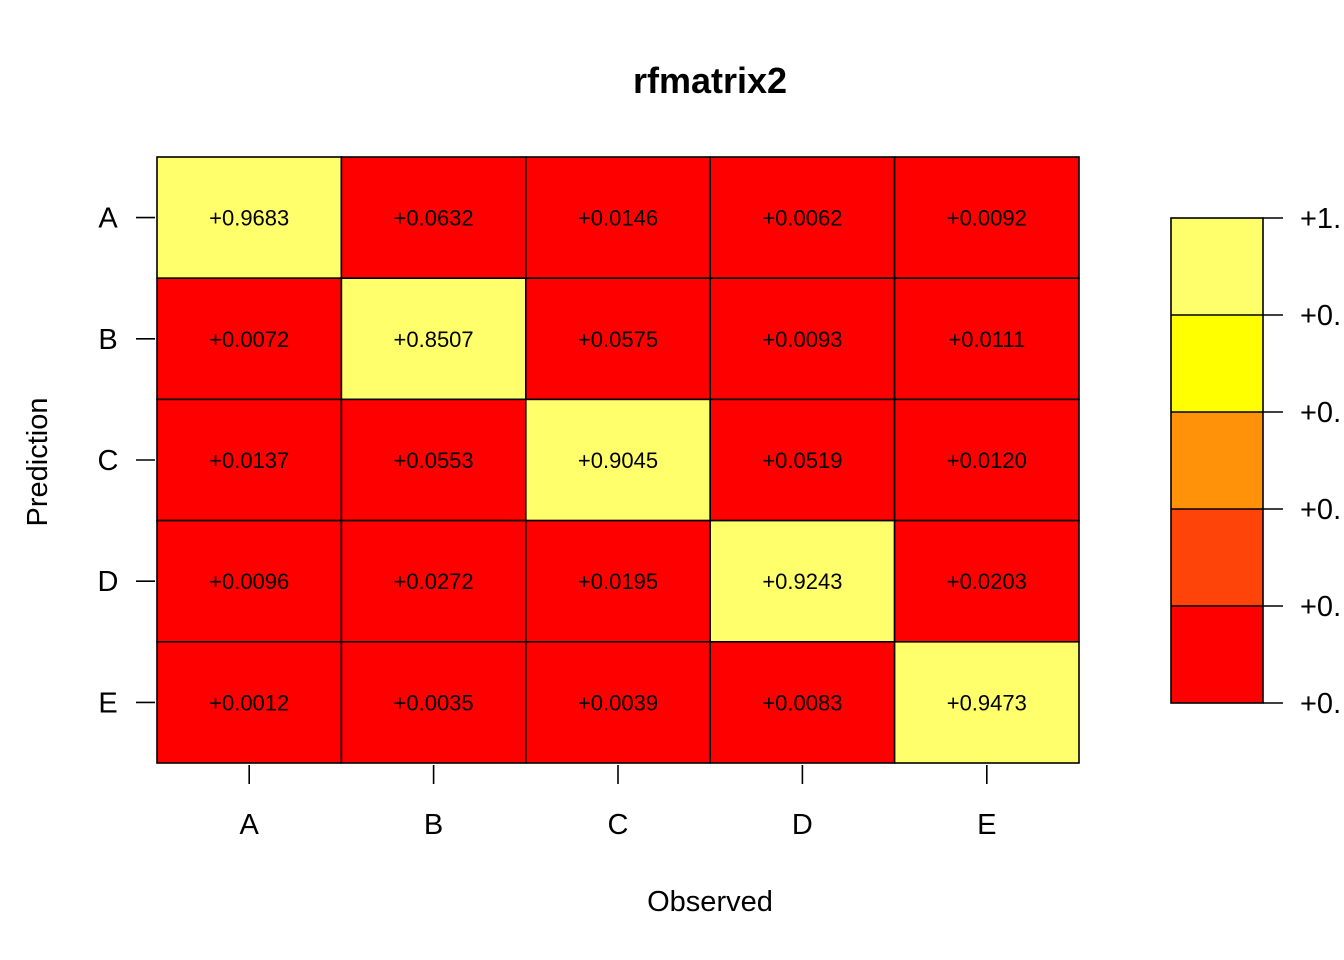 This screenshot has width=1344, height=960. What do you see at coordinates (108, 219) in the screenshot?
I see `y-tick-label: A` at bounding box center [108, 219].